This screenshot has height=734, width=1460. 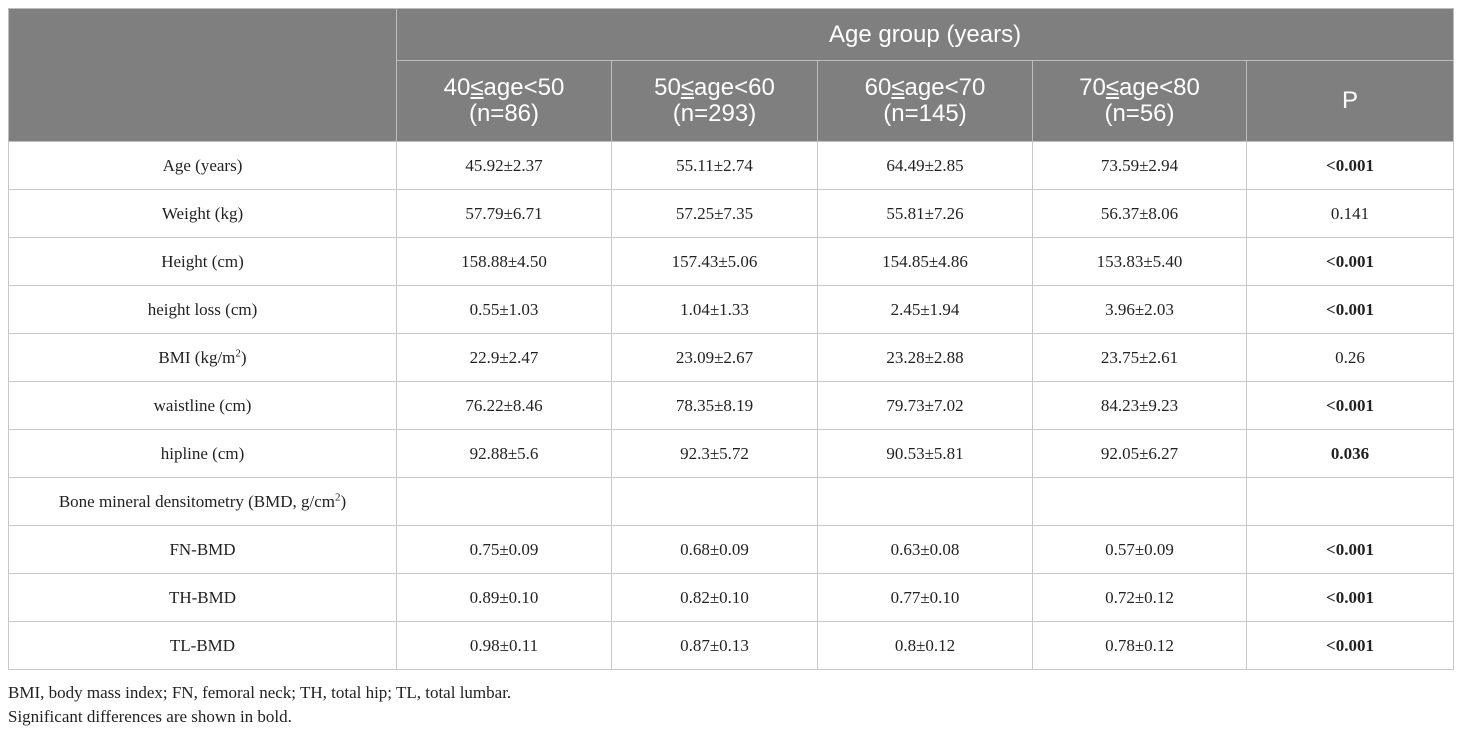 What do you see at coordinates (504, 261) in the screenshot?
I see `cell-value: 158.88±4.50` at bounding box center [504, 261].